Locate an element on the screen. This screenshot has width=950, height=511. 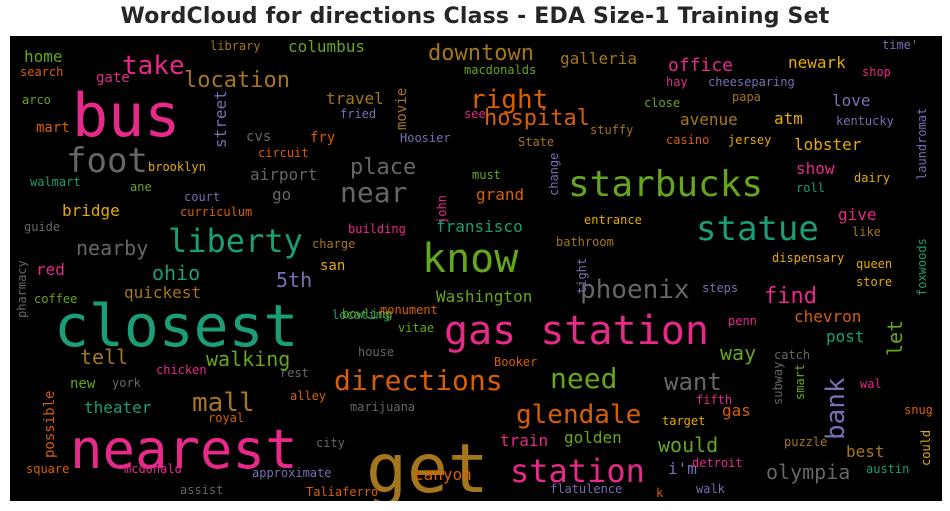
word-new: new is located at coordinates (83, 384).